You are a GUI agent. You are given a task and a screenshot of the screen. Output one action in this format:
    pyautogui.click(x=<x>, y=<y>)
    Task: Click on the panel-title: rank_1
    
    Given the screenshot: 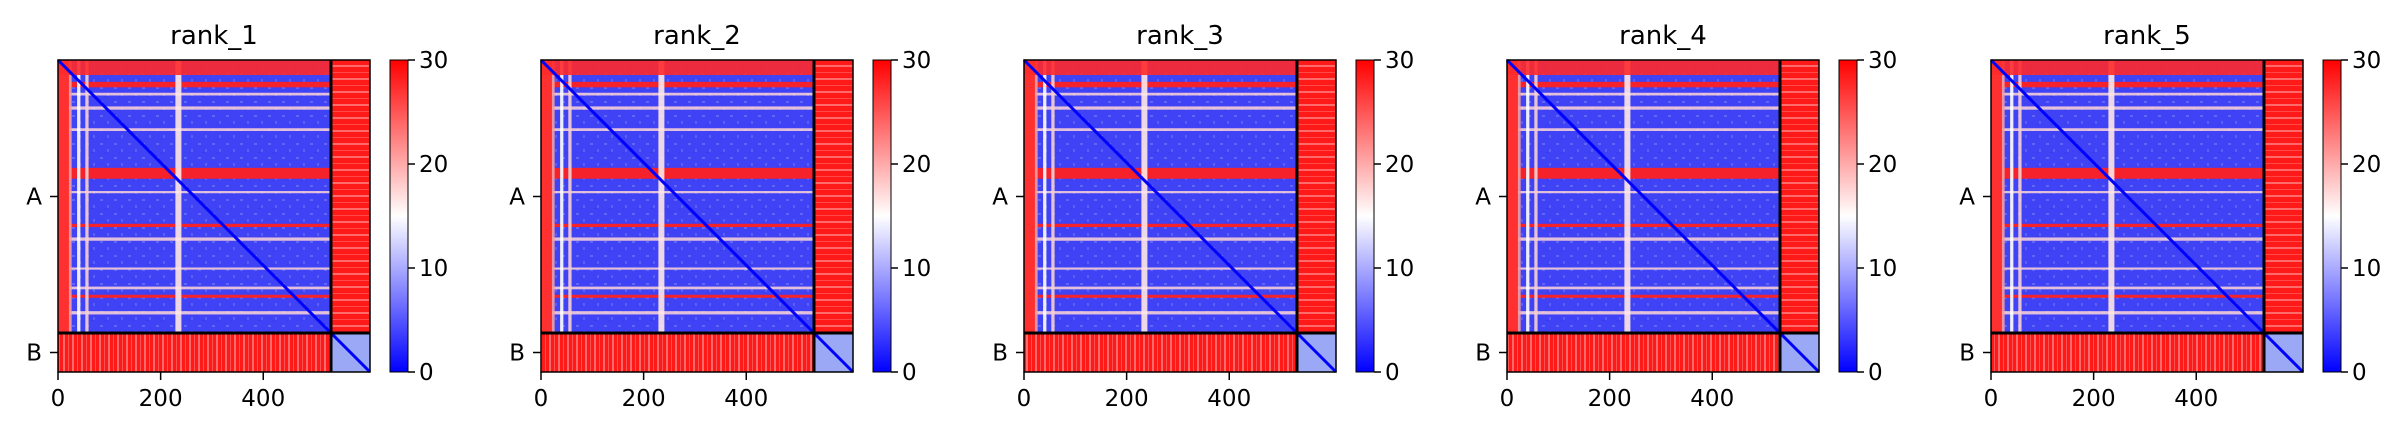 What is the action you would take?
    pyautogui.click(x=214, y=36)
    